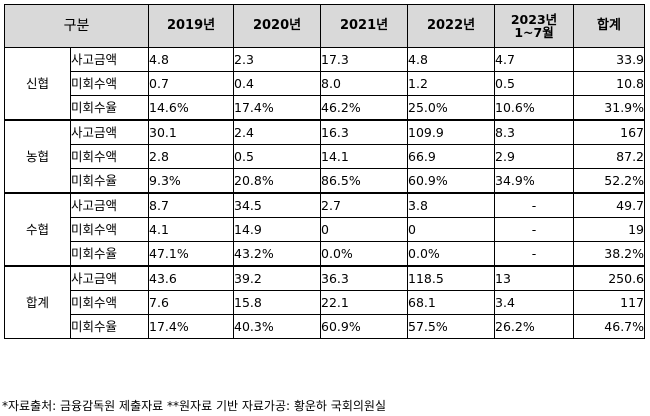 The width and height of the screenshot is (650, 416). I want to click on table-row: 미회수액 0.7 0.4 8.0 1.2 0.5 10.8, so click(325, 83).